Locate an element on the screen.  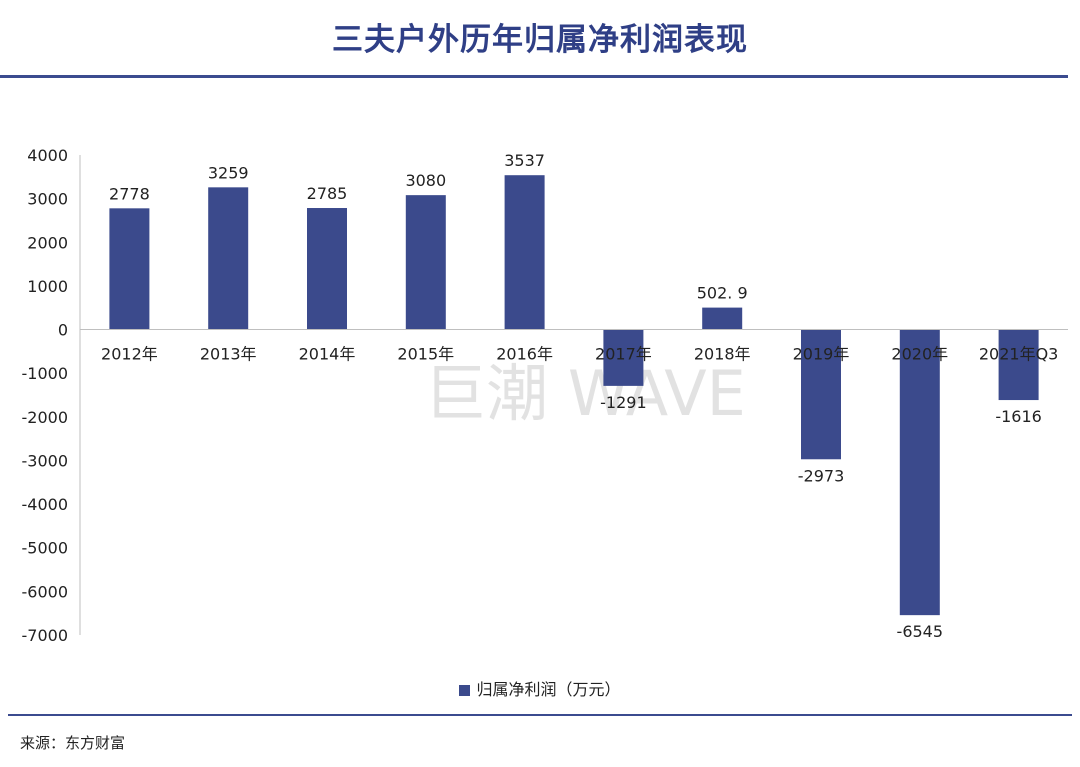
data-label: 3537 is located at coordinates (524, 160).